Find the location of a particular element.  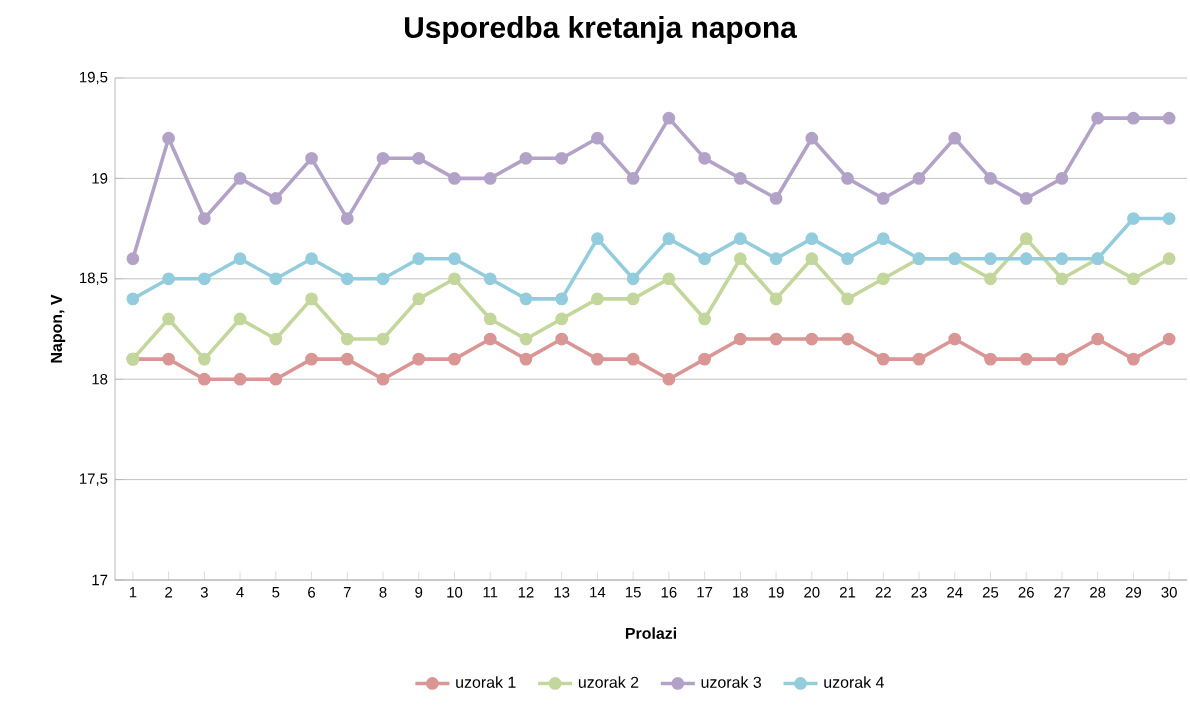

x-tick-label: 28 is located at coordinates (1098, 592).